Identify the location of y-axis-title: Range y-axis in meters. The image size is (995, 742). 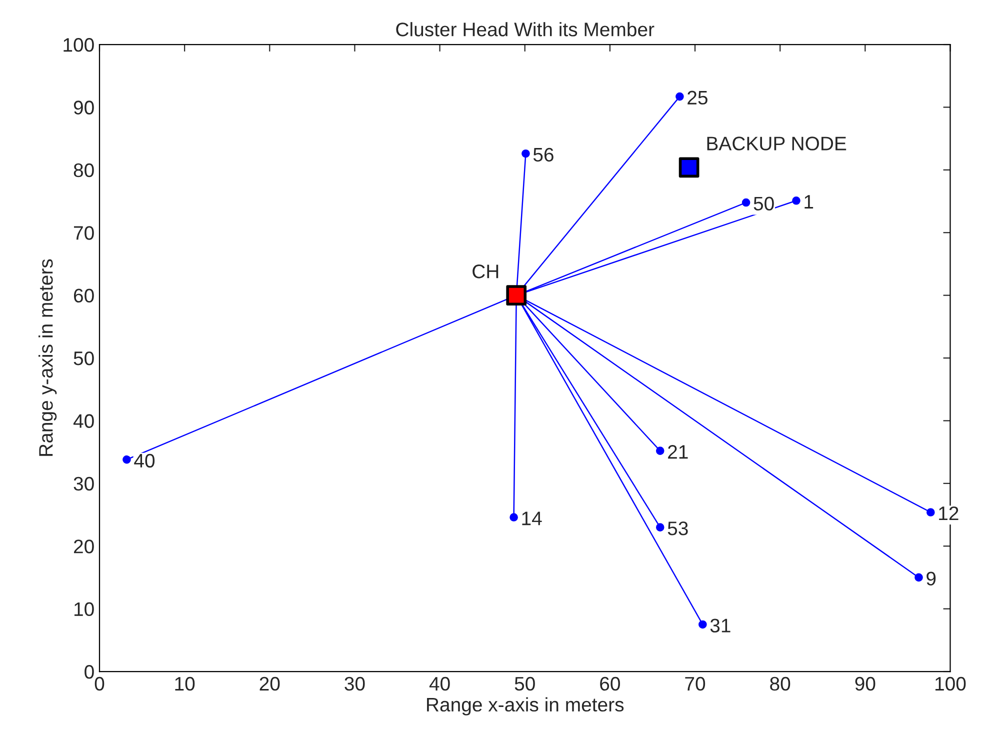
(47, 357).